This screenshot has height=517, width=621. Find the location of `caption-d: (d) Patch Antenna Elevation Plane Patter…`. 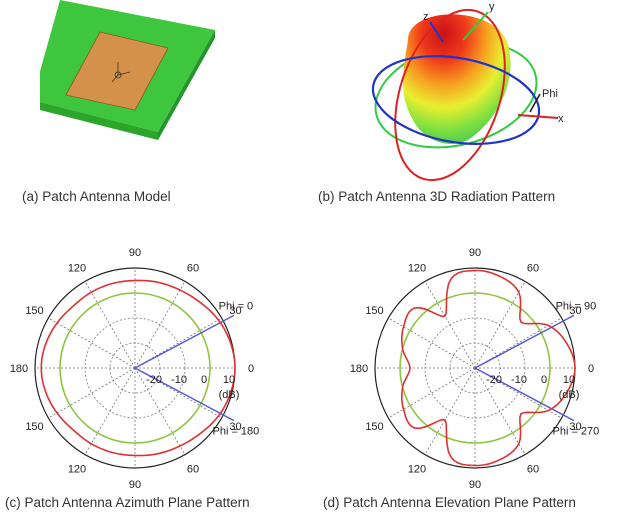

caption-d: (d) Patch Antenna Elevation Plane Patter… is located at coordinates (449, 502).